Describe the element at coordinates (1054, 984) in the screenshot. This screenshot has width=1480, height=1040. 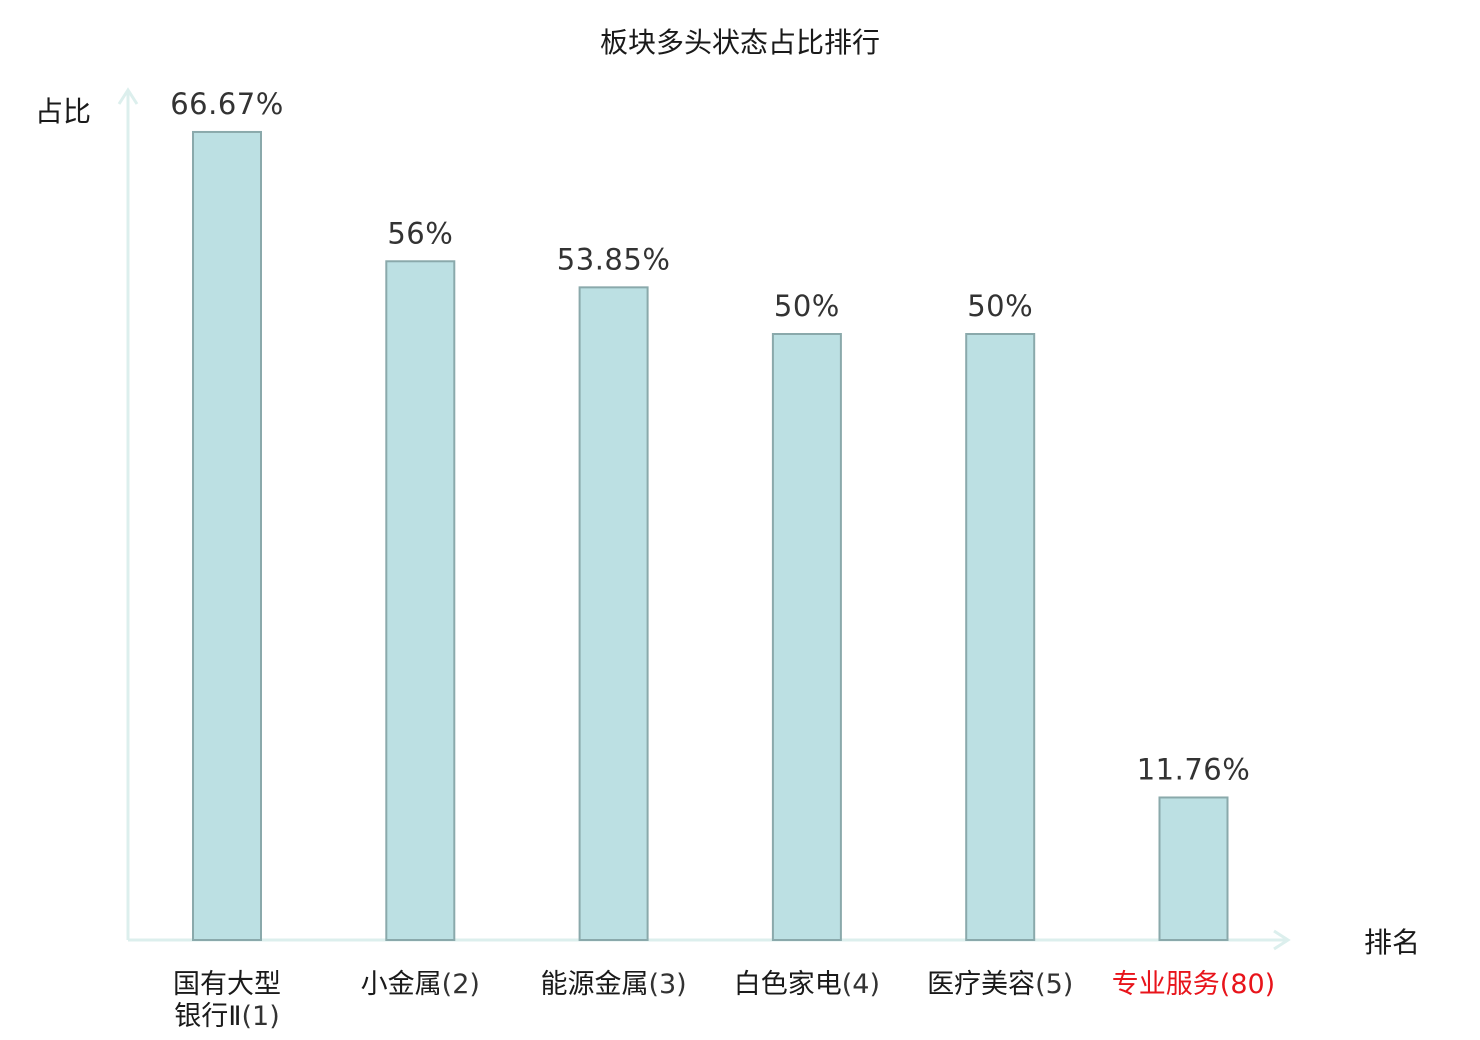
I see `category-rank: (5)` at that location.